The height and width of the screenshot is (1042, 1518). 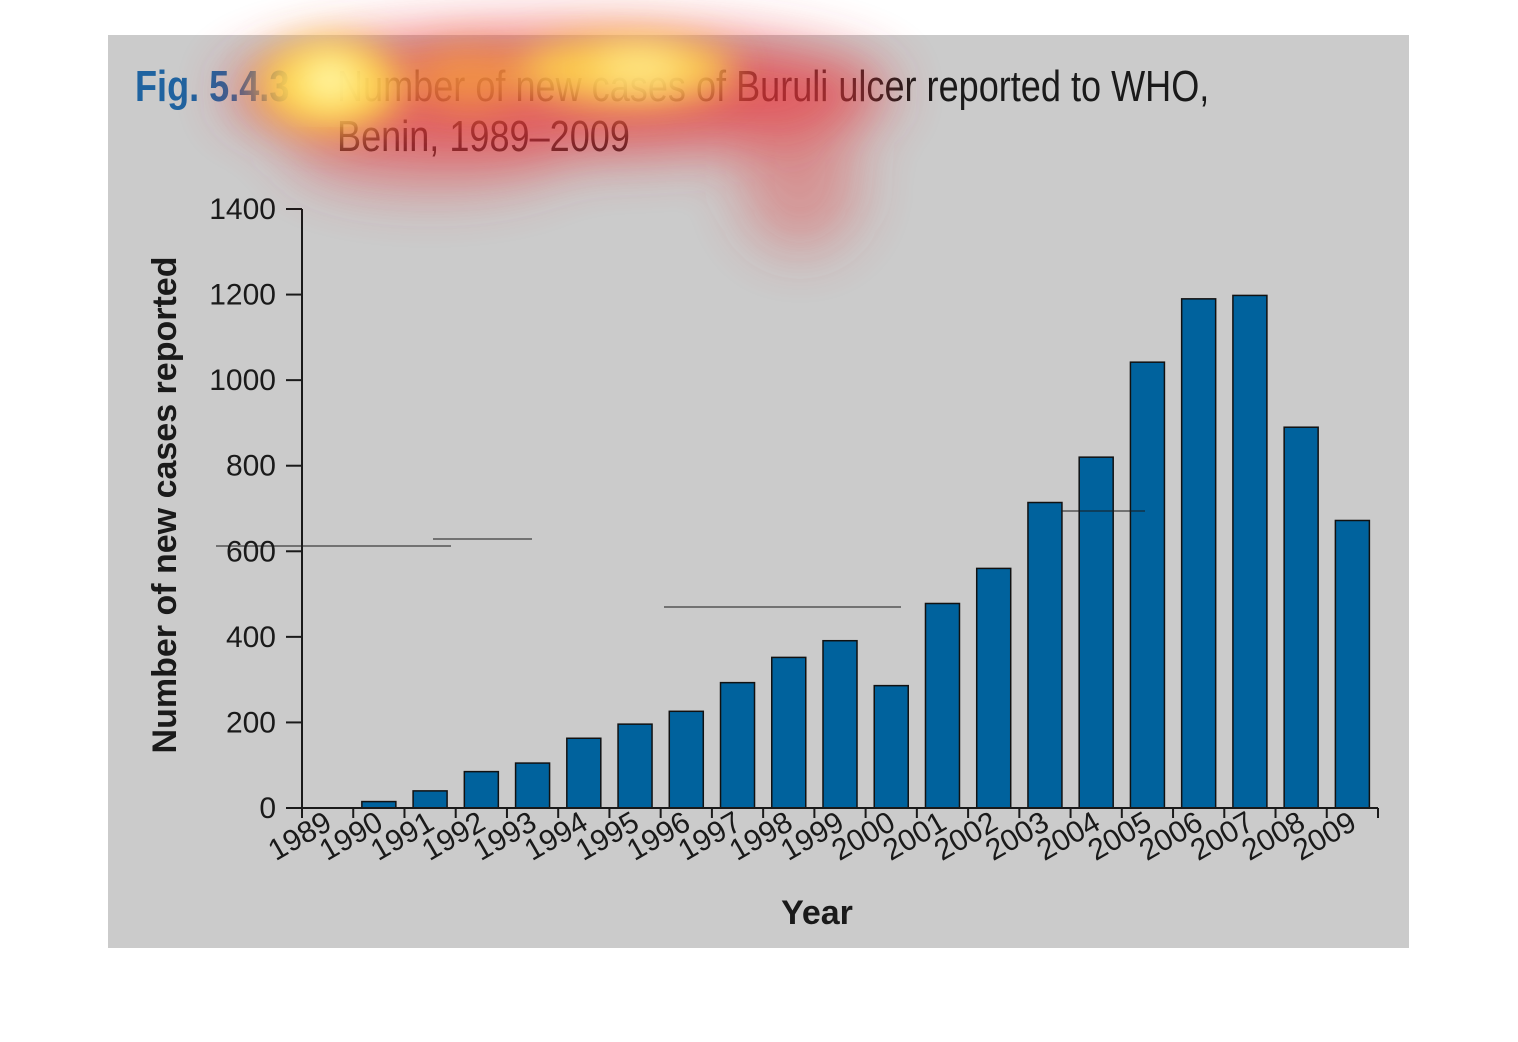 What do you see at coordinates (242, 380) in the screenshot?
I see `y-tick-label: 1000` at bounding box center [242, 380].